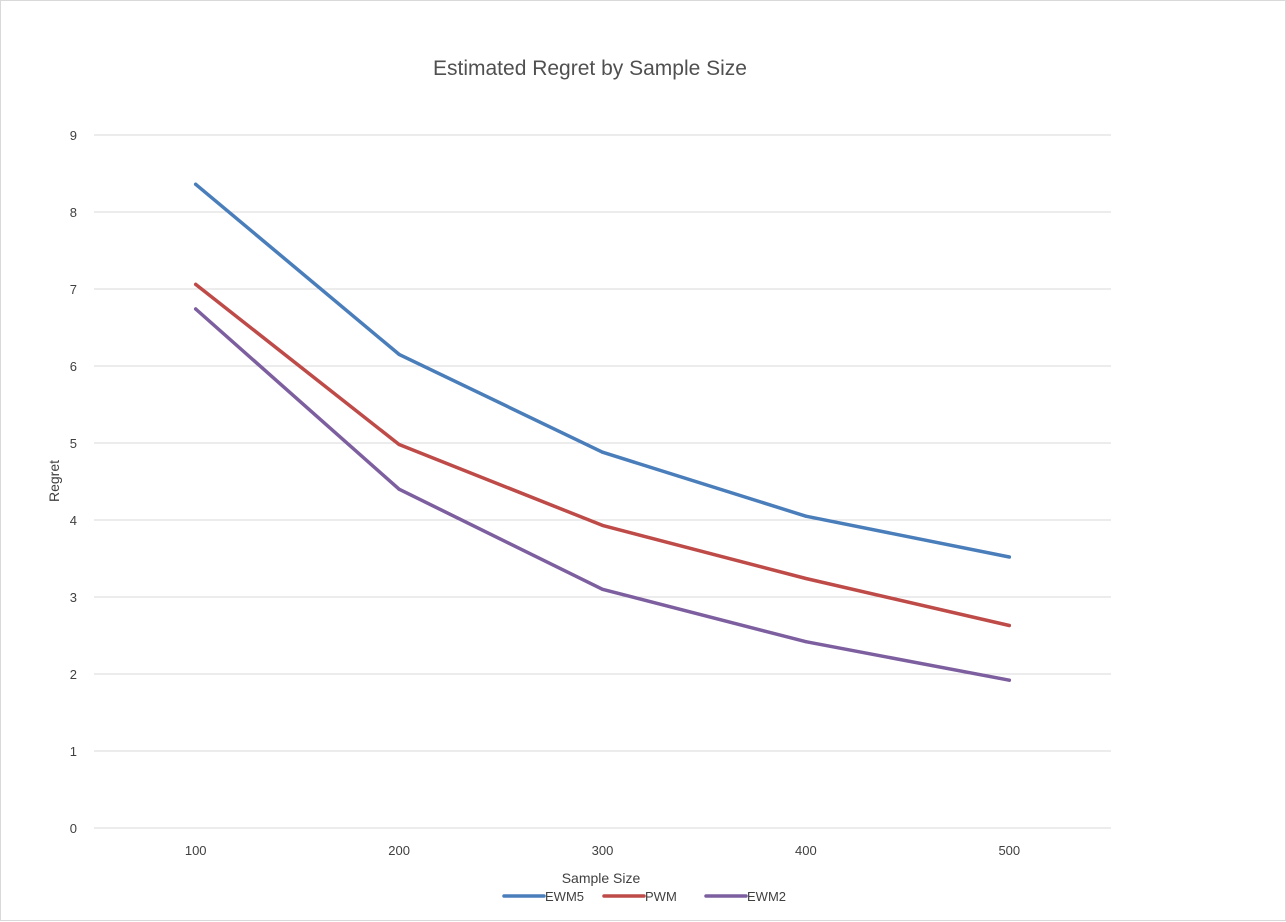  I want to click on x-tick-label: 400, so click(806, 850).